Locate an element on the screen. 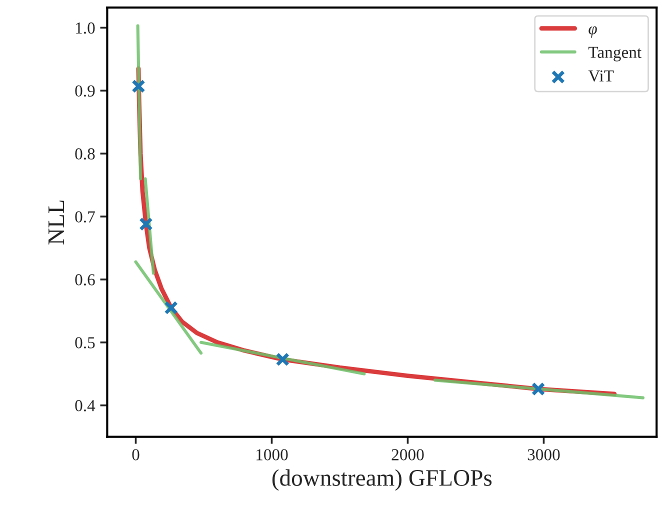 This screenshot has width=670, height=505. legend-label: Tangent is located at coordinates (615, 54).